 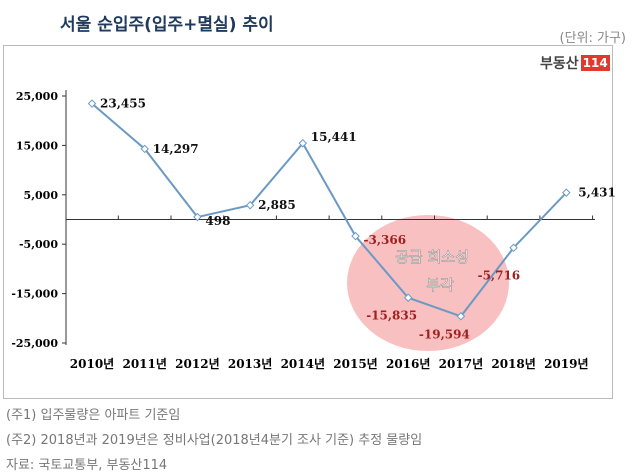 I want to click on x-tick-label: 2019년, so click(x=566, y=364).